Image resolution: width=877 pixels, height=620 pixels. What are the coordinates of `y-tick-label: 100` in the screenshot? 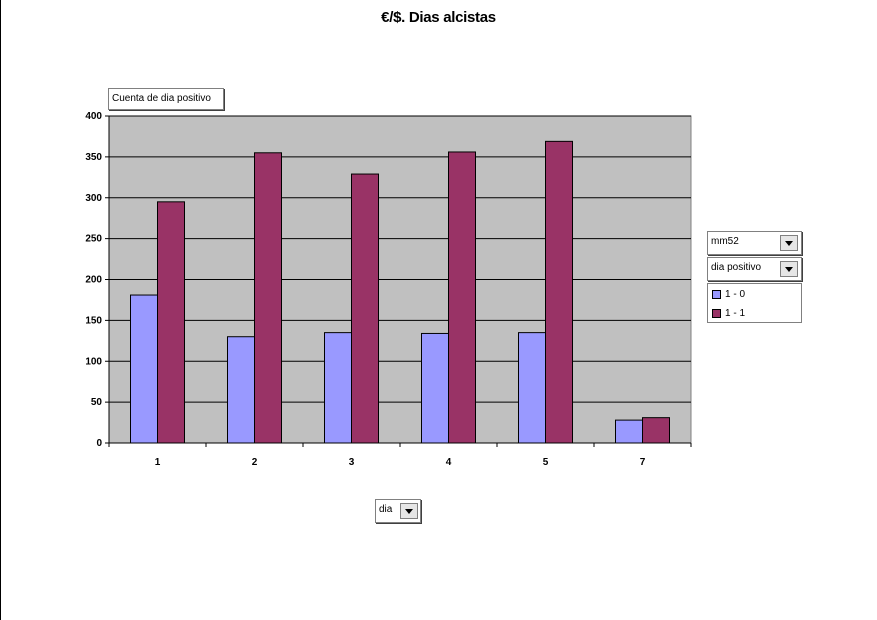 It's located at (93, 361).